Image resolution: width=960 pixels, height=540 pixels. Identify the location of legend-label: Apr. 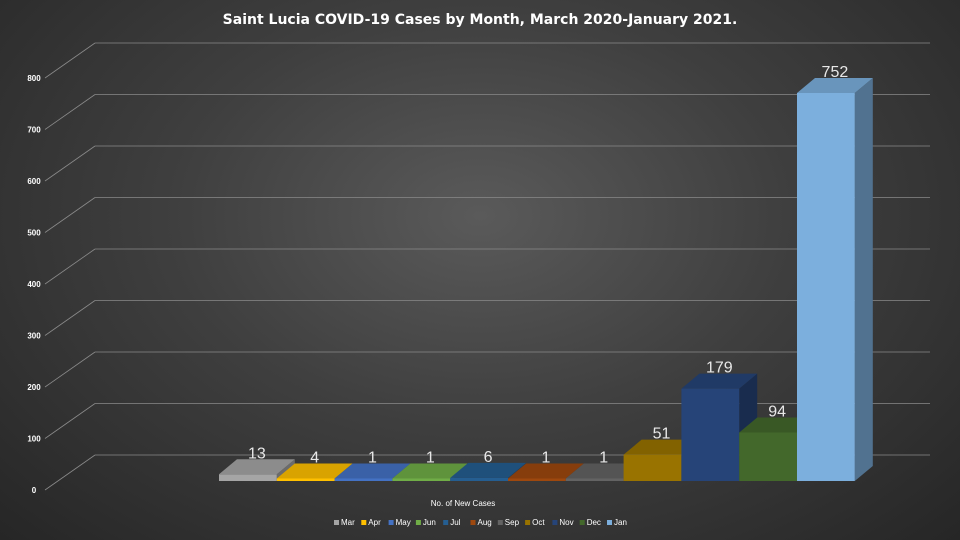
(374, 522).